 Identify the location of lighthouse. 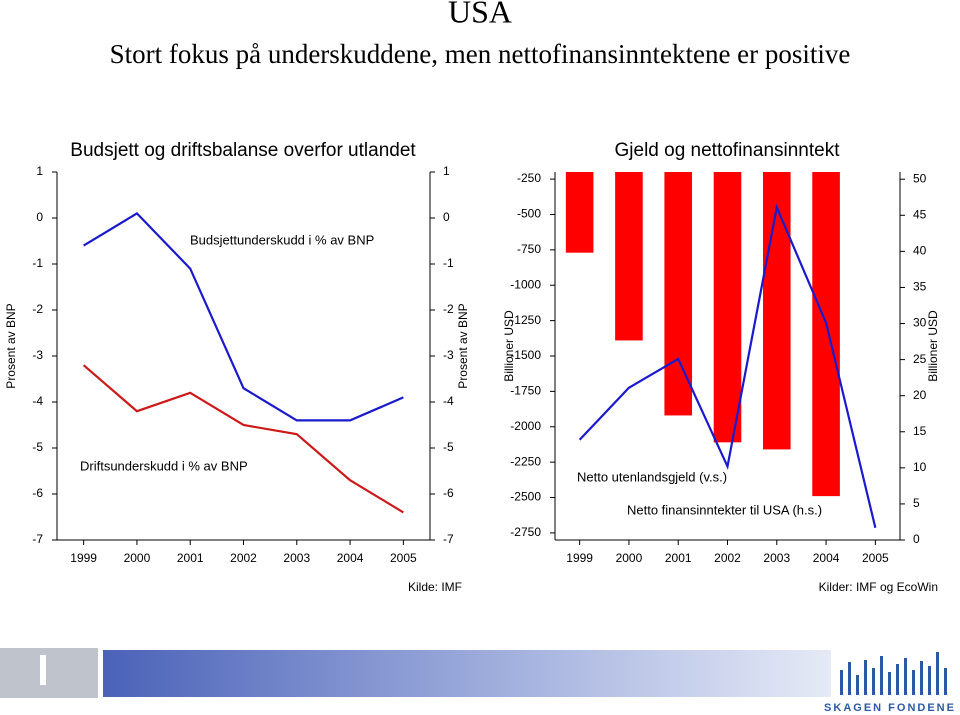
(43, 670).